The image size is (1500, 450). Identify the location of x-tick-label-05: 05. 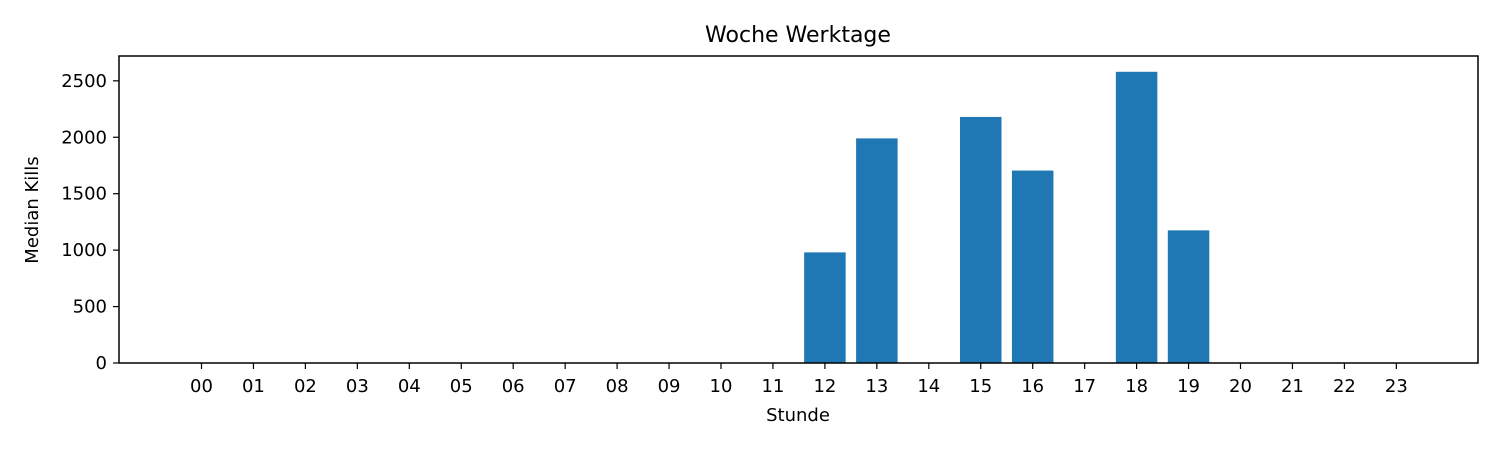
(461, 386).